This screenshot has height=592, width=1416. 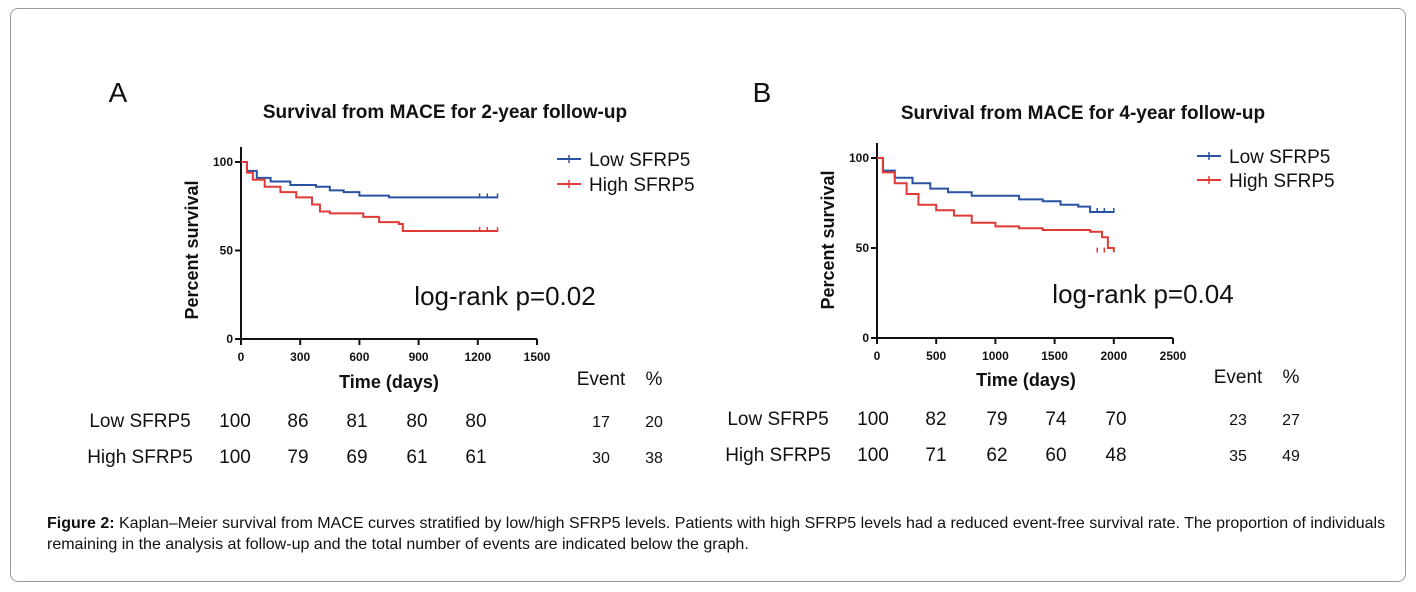 I want to click on x-tick-label: 2000, so click(x=1113, y=356).